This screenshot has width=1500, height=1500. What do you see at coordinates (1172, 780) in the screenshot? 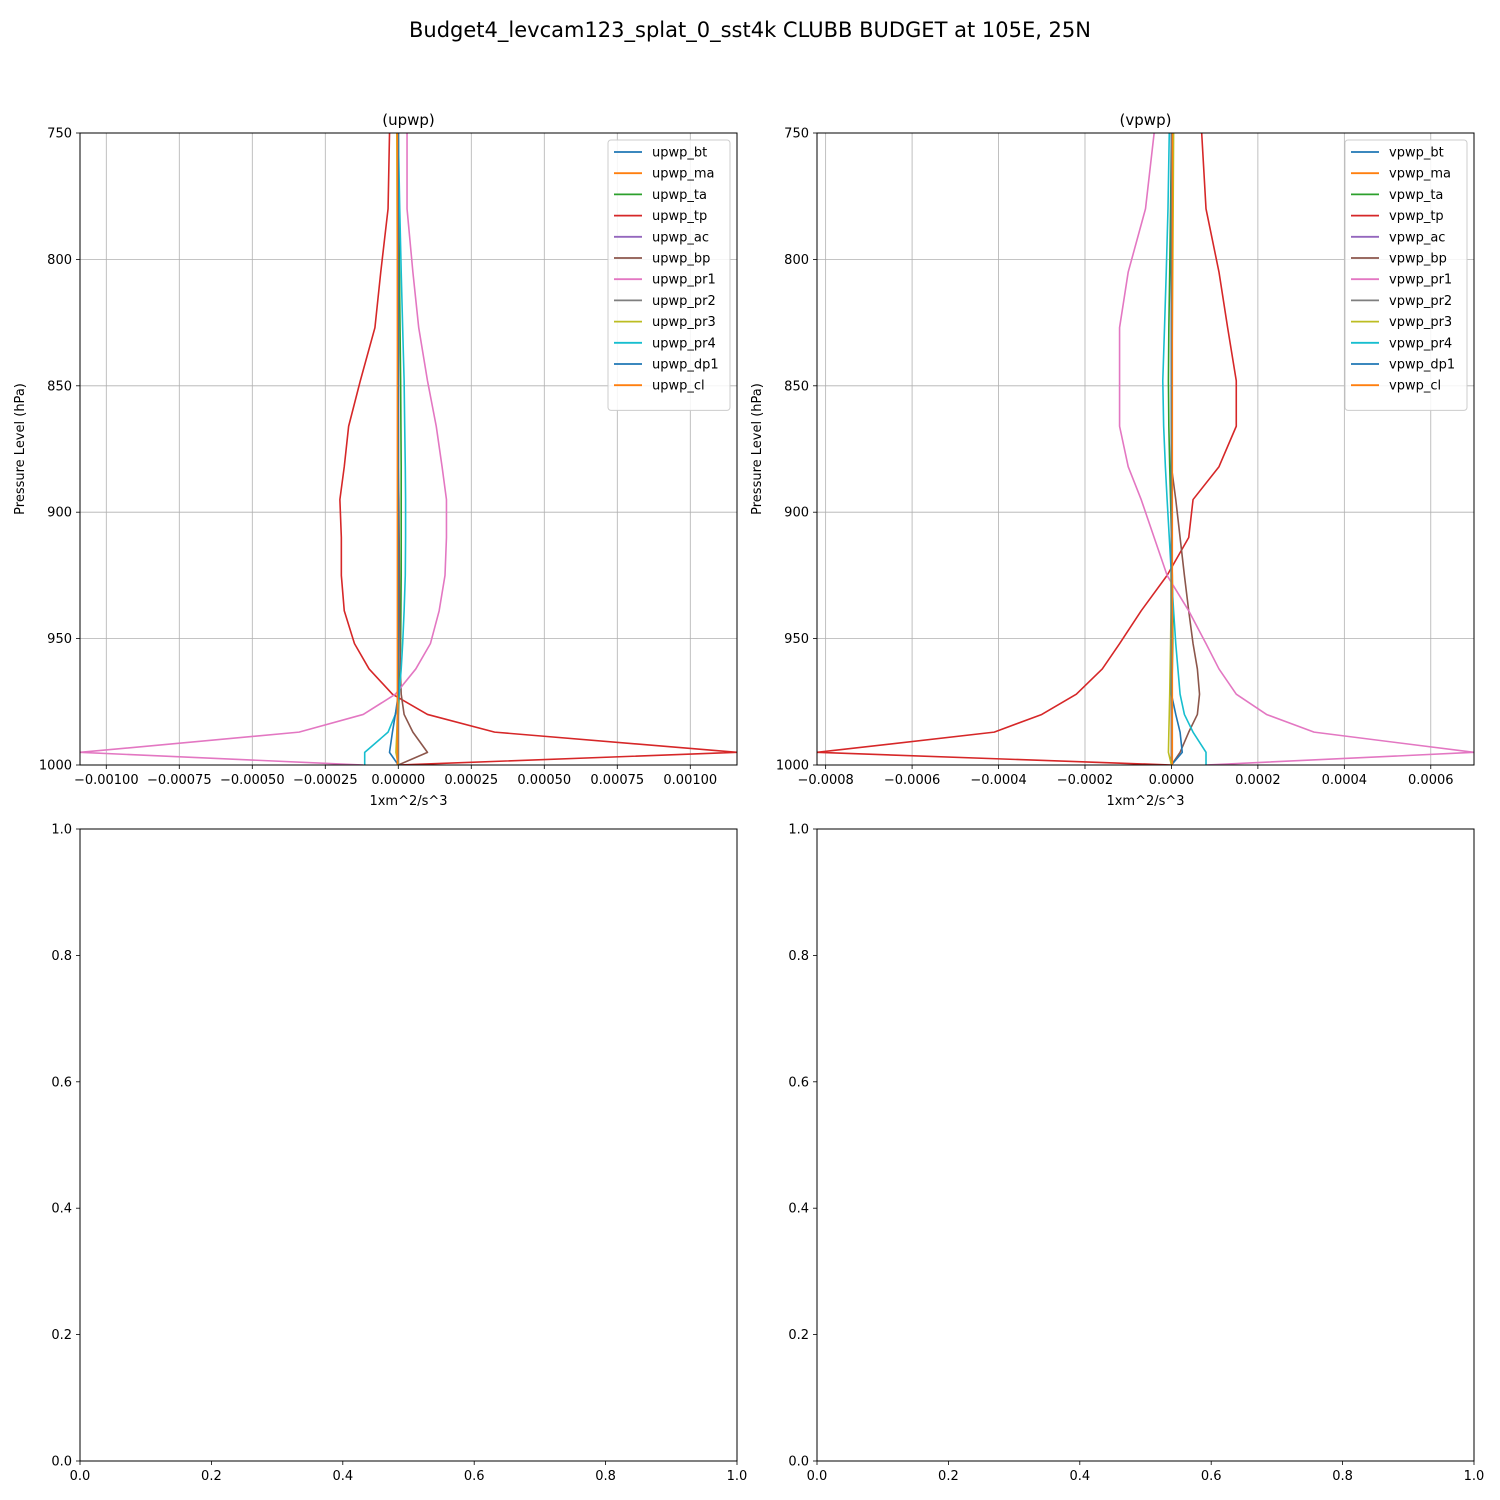
I see `x-tick-label: 0.0000` at bounding box center [1172, 780].